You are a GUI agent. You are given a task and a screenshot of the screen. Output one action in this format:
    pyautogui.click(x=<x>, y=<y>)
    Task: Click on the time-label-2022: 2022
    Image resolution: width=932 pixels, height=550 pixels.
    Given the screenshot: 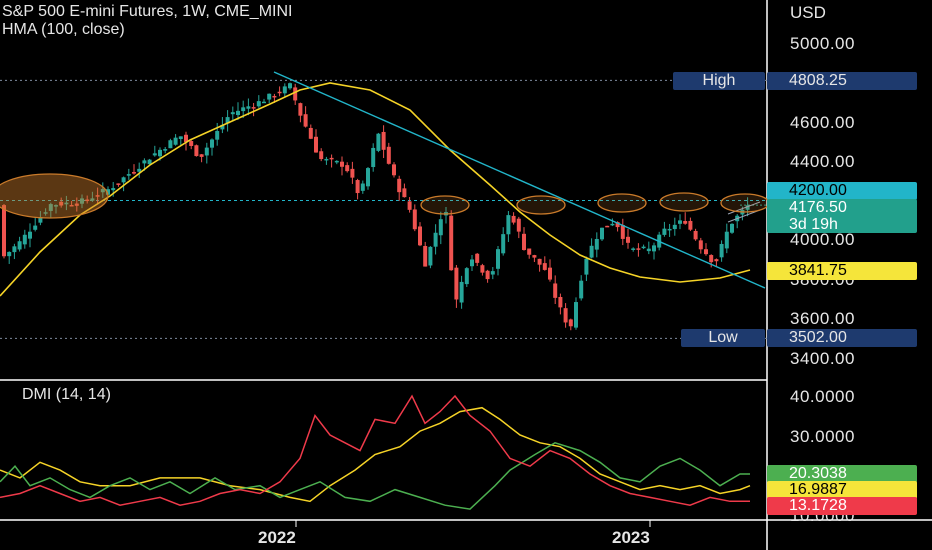 What is the action you would take?
    pyautogui.click(x=277, y=538)
    